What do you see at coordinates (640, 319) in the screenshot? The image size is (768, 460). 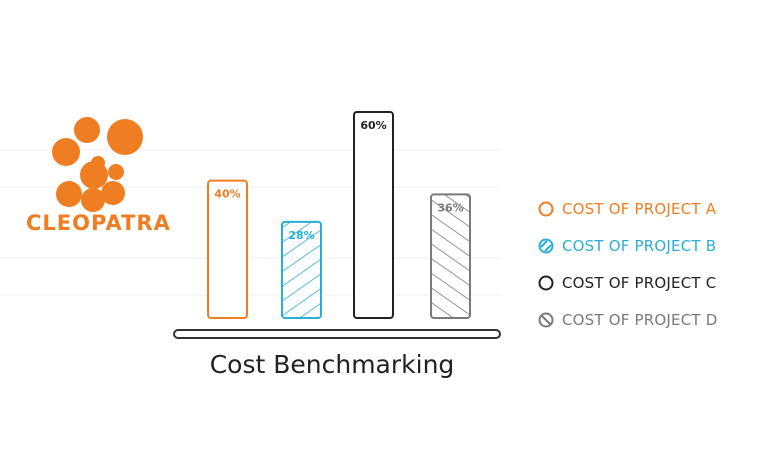 I see `legend-label: COST OF PROJECT D` at bounding box center [640, 319].